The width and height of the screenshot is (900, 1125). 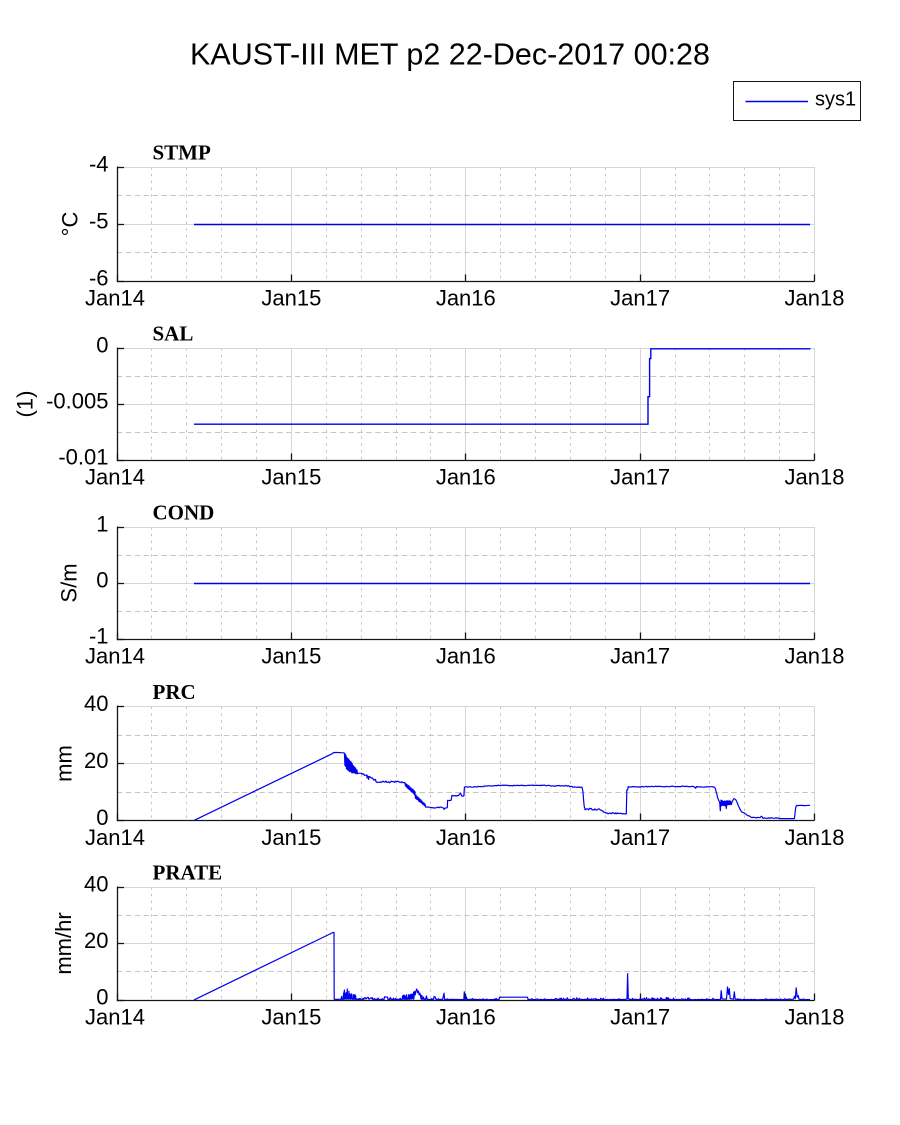 I want to click on svg-text:KAUST-III MET p2 22-Dec-2017 0: KAUST-III MET p2 22-Dec-2017 00:28, so click(x=450, y=55).